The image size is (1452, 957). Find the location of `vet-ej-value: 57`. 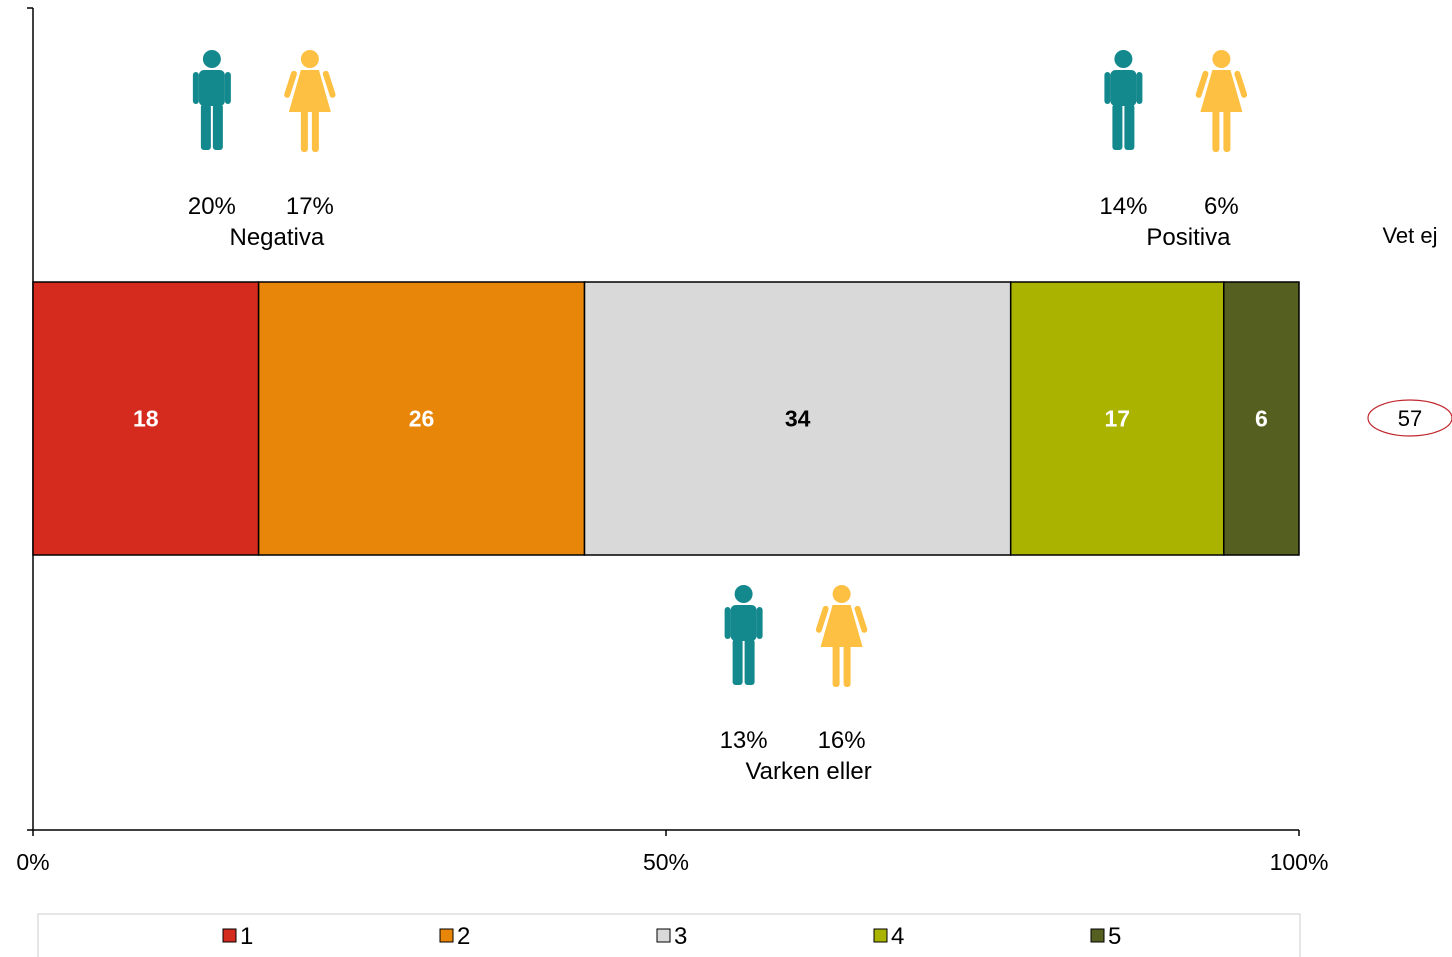

vet-ej-value: 57 is located at coordinates (1410, 418).